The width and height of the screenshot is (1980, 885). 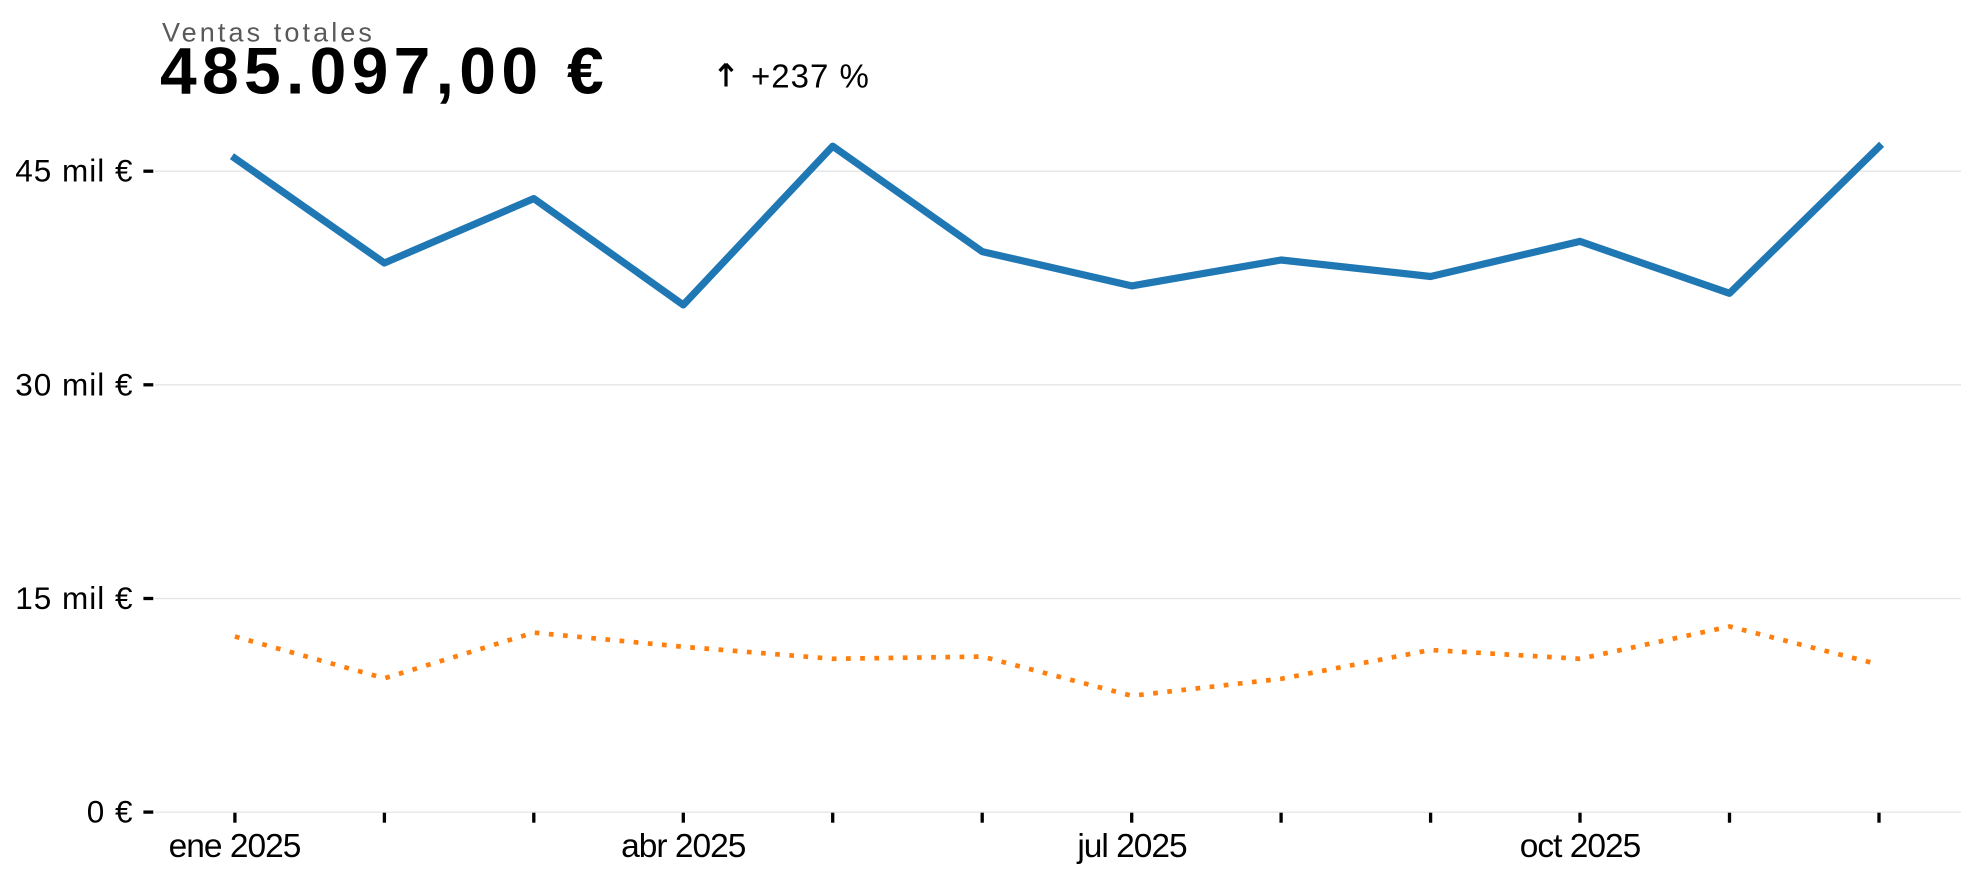 What do you see at coordinates (74, 598) in the screenshot?
I see `svg-text: 15 mil €` at bounding box center [74, 598].